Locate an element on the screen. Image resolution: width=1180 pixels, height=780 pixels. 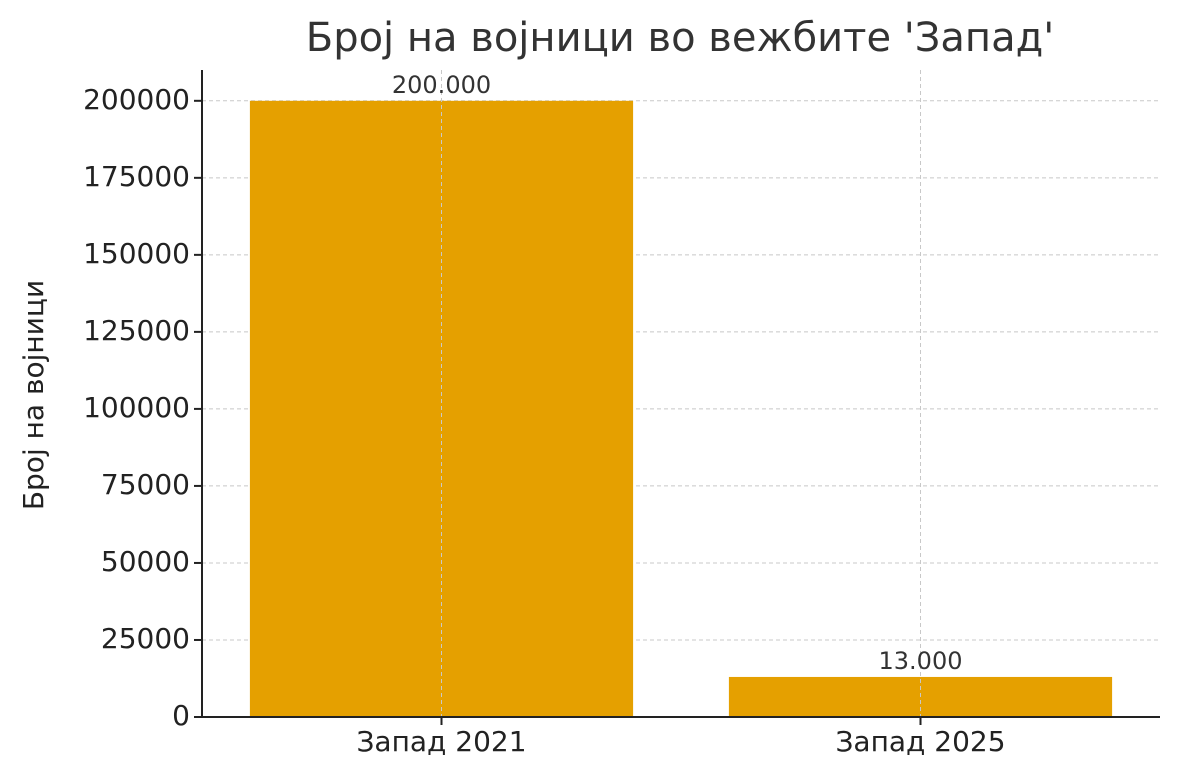
y-tick-label: 0 is located at coordinates (181, 715).